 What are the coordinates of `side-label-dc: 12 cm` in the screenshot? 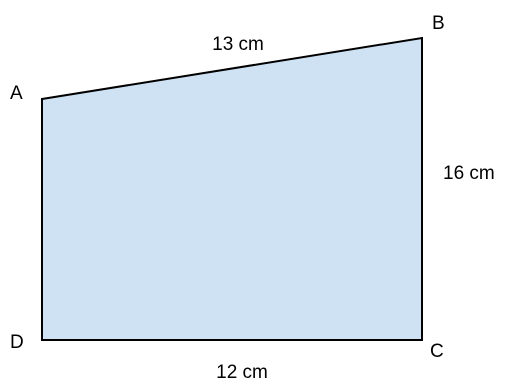 It's located at (242, 372).